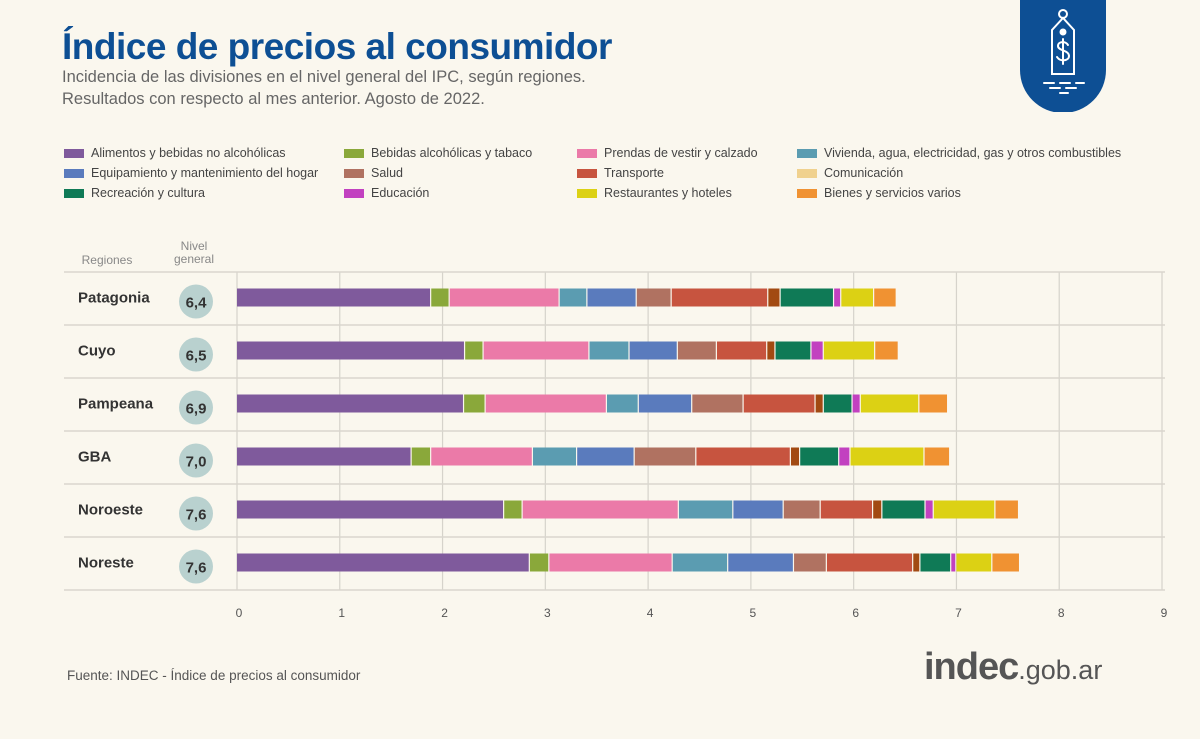 This screenshot has width=1200, height=739. I want to click on total-header: Nivel general, so click(194, 252).